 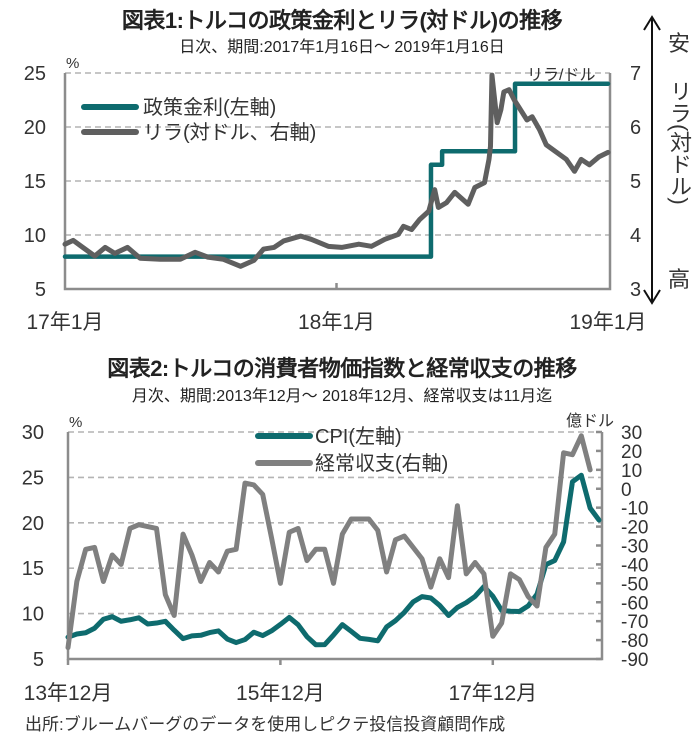 I want to click on y-right-tick-label: -60, so click(x=634, y=603).